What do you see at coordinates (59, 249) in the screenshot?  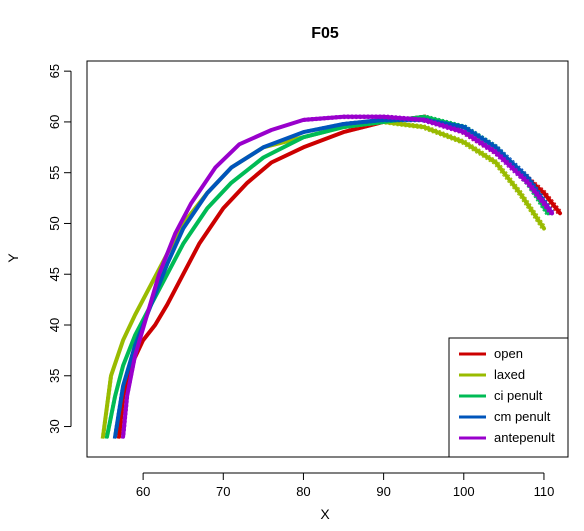 I see `y-axis: 30 35 40 45 50 55 60 65` at bounding box center [59, 249].